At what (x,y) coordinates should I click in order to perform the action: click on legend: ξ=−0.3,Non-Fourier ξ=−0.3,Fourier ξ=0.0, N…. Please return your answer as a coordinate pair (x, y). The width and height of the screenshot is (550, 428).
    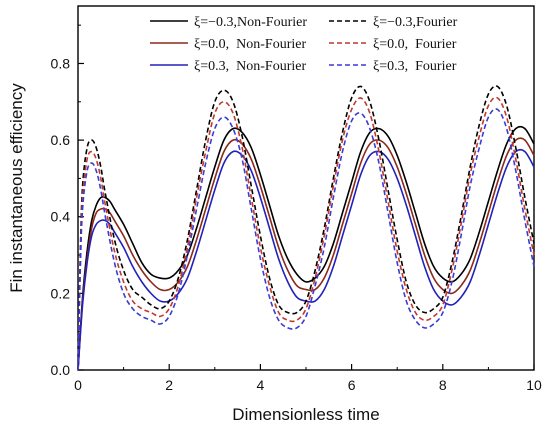
    Looking at the image, I should click on (326, 43).